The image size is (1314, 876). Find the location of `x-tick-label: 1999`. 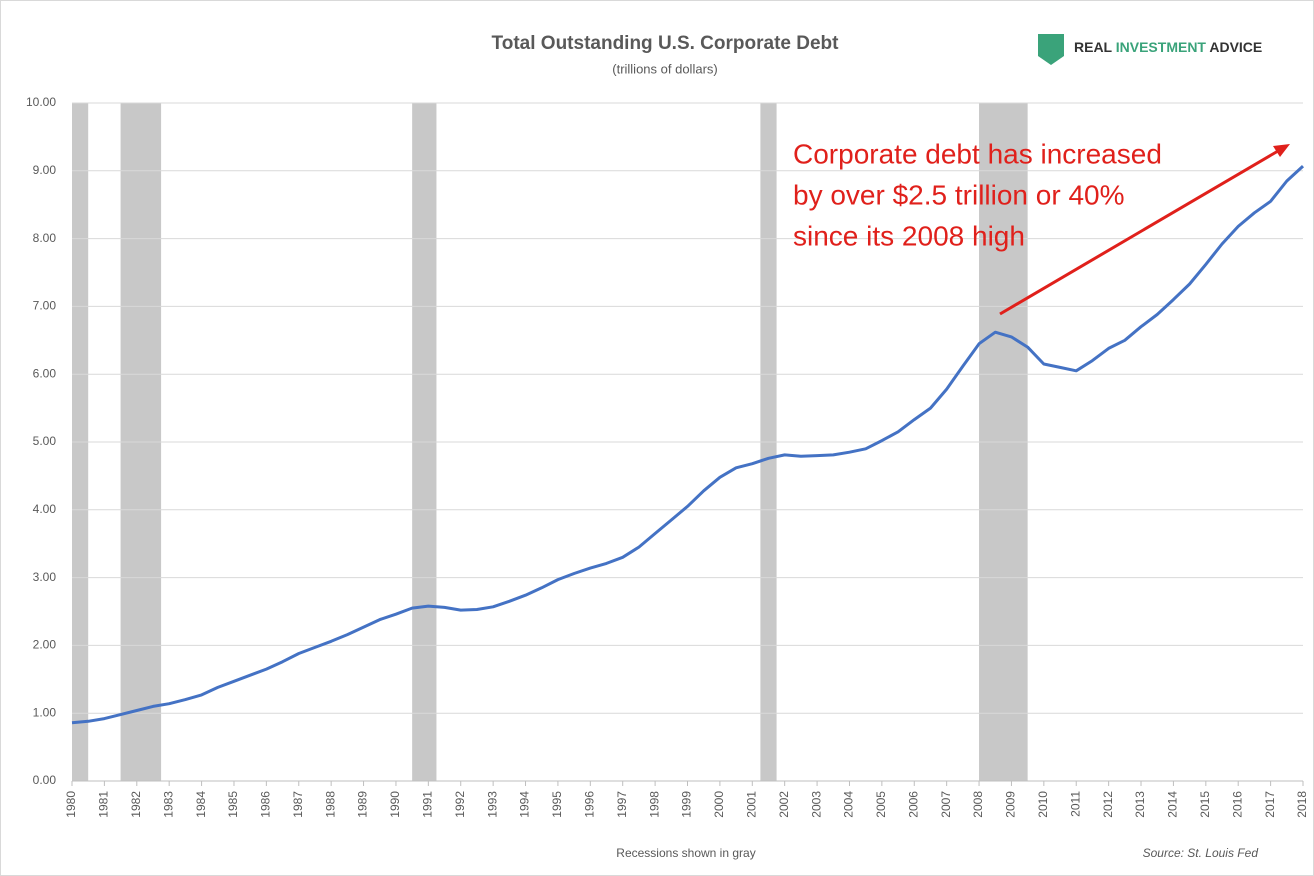

x-tick-label: 1999 is located at coordinates (687, 804).